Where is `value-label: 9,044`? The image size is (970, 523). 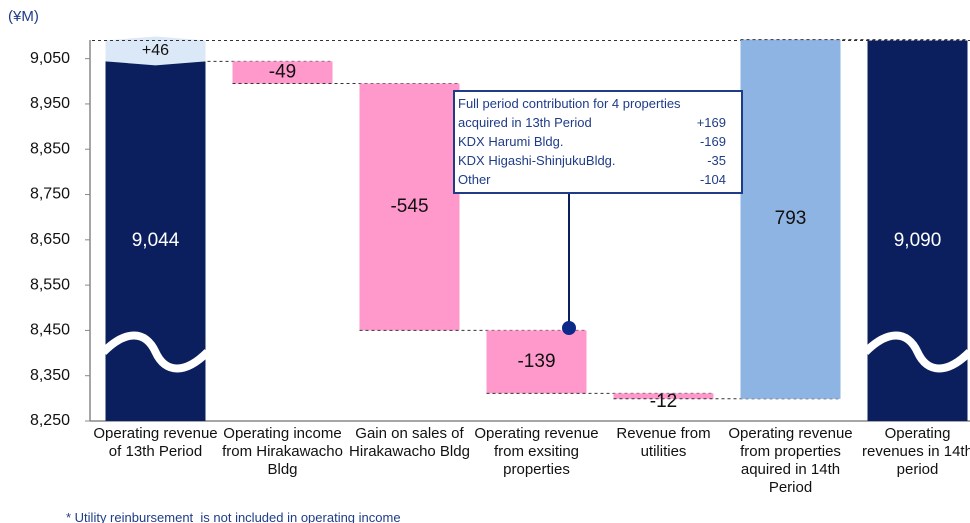 value-label: 9,044 is located at coordinates (156, 240).